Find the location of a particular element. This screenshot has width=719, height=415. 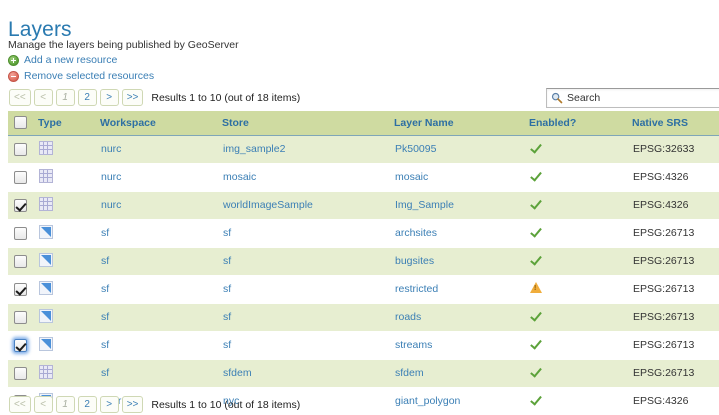

row-native-srs-cell: EPSG:4326 is located at coordinates (675, 401).